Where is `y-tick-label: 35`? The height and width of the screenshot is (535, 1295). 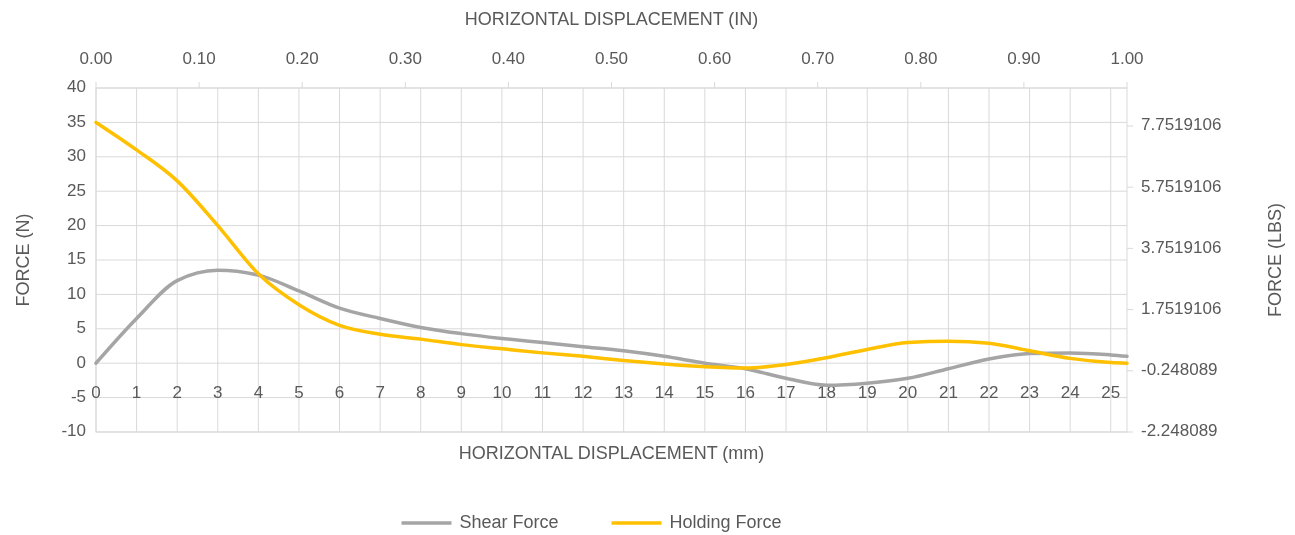
y-tick-label: 35 is located at coordinates (76, 121).